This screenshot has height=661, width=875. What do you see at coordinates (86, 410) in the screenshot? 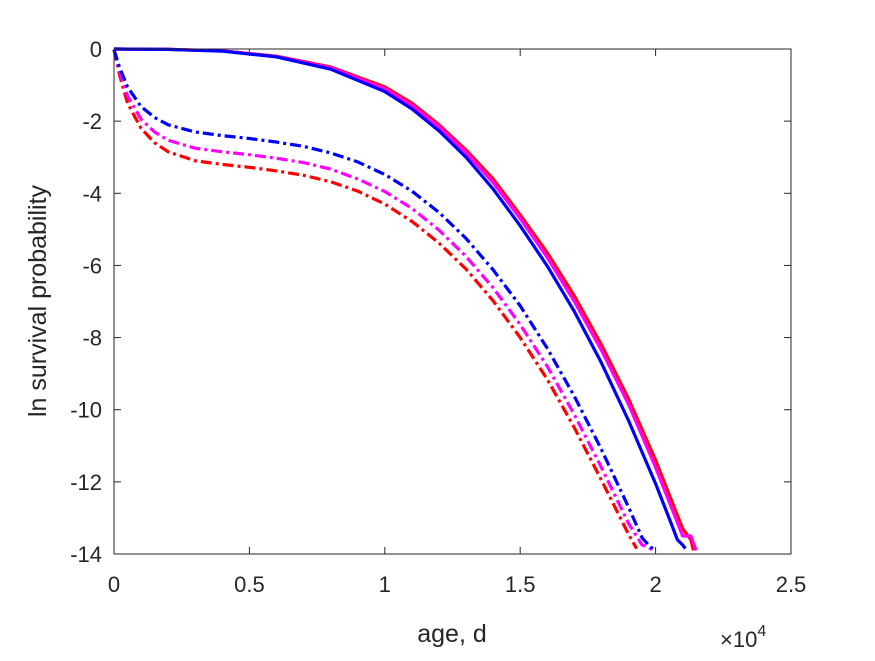
I see `y-tick-label: -10` at bounding box center [86, 410].